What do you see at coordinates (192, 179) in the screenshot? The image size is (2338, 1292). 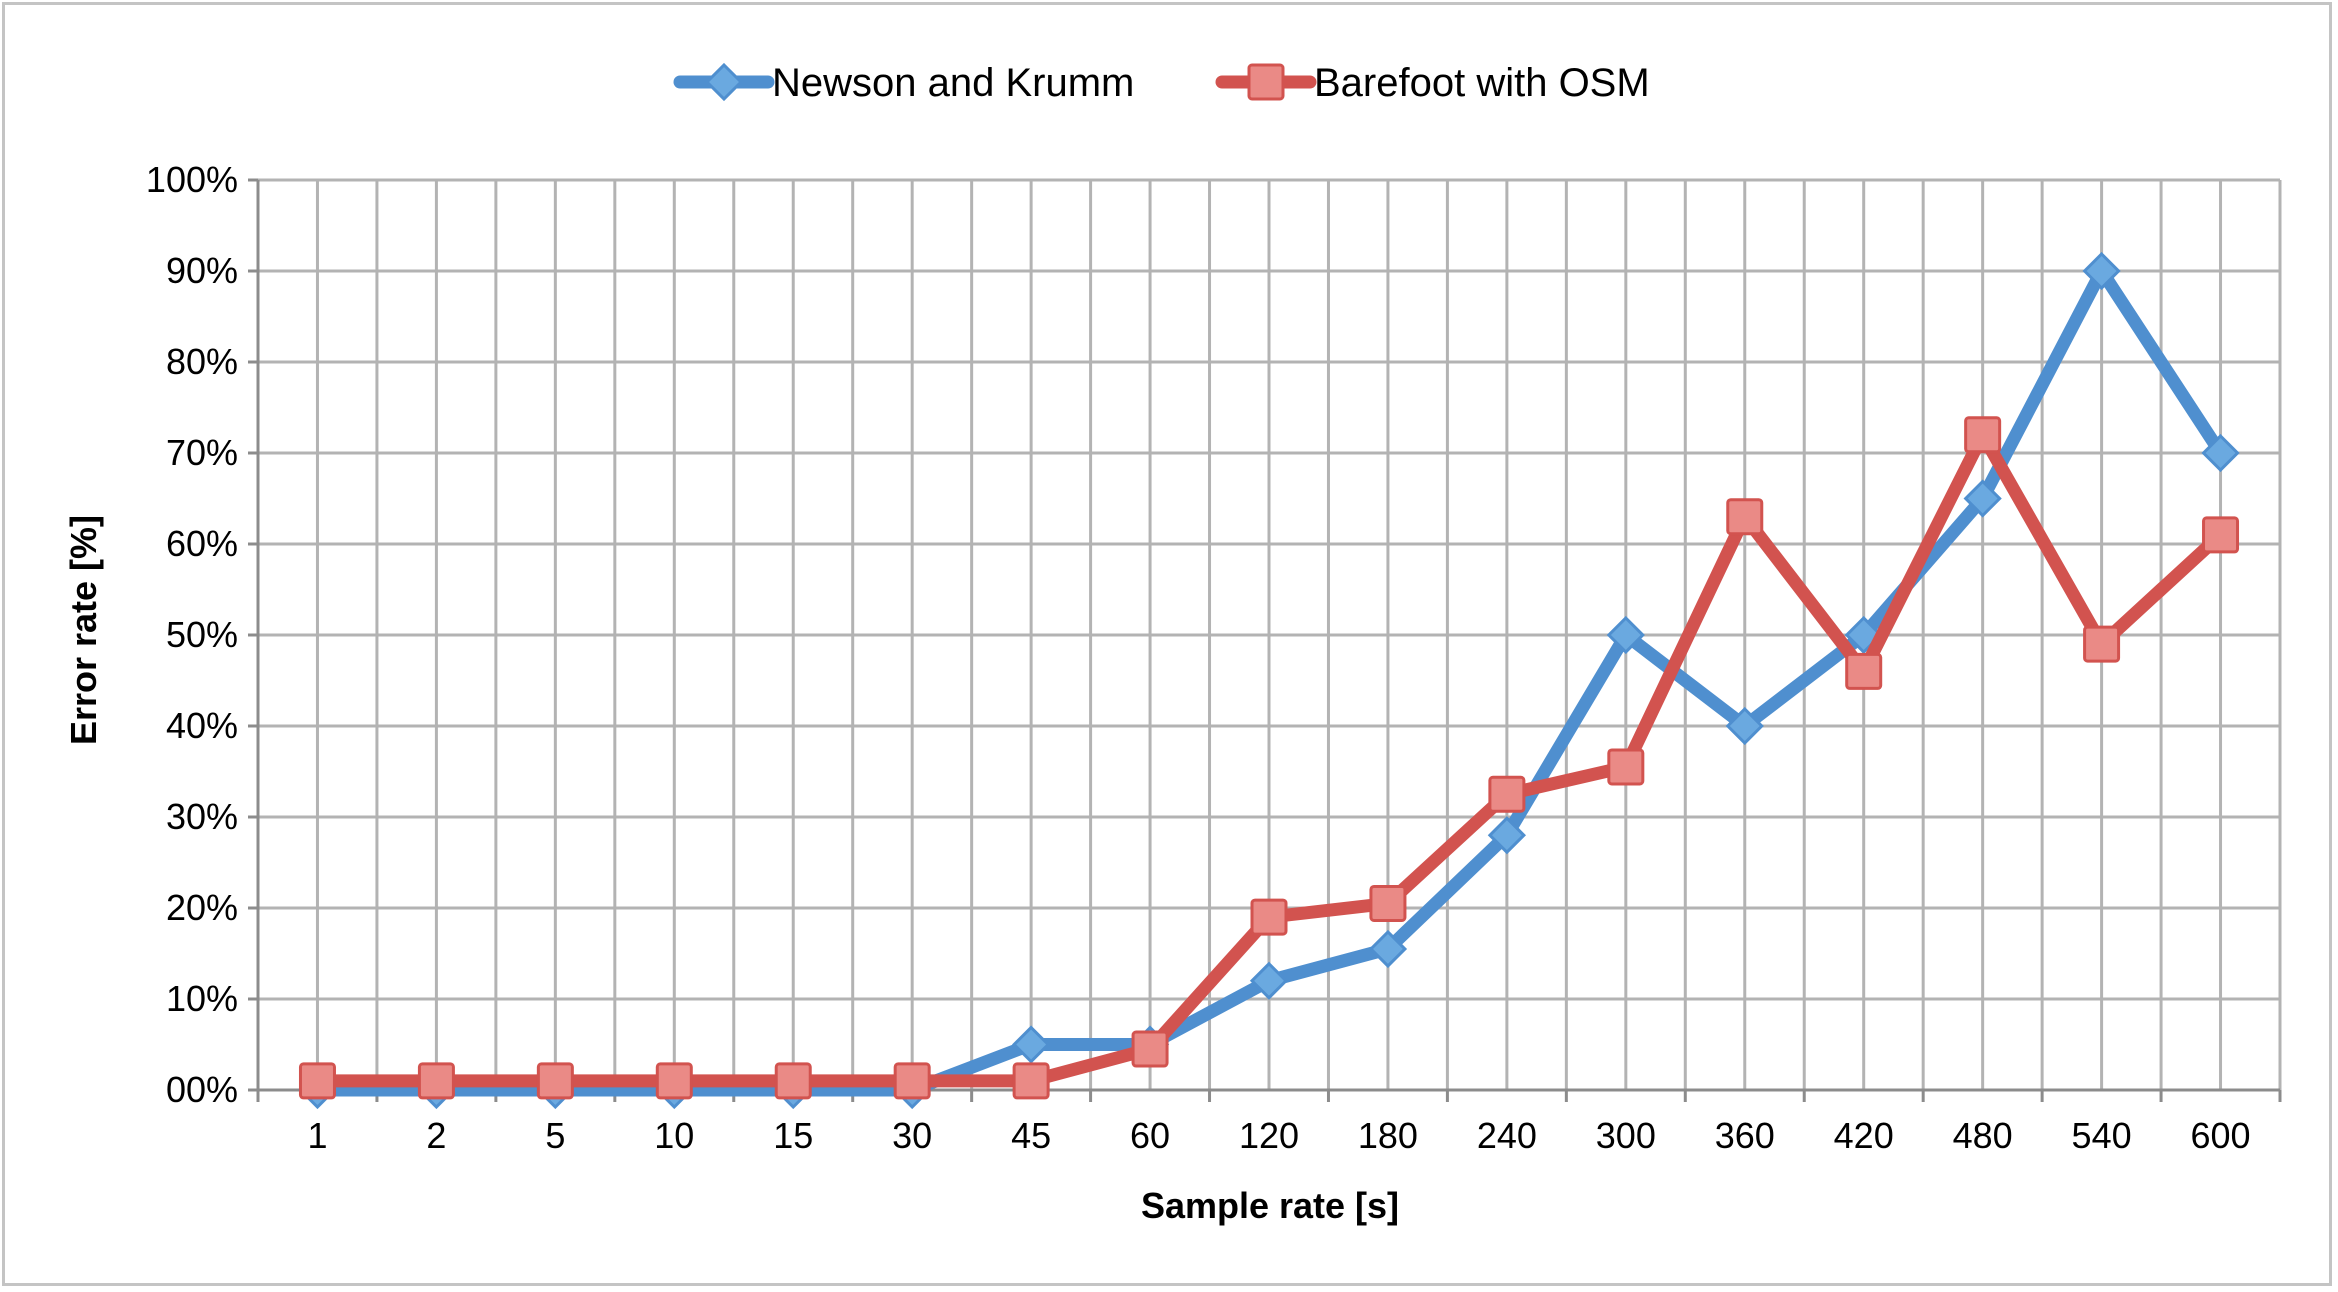 I see `y-tick-label: 100%` at bounding box center [192, 179].